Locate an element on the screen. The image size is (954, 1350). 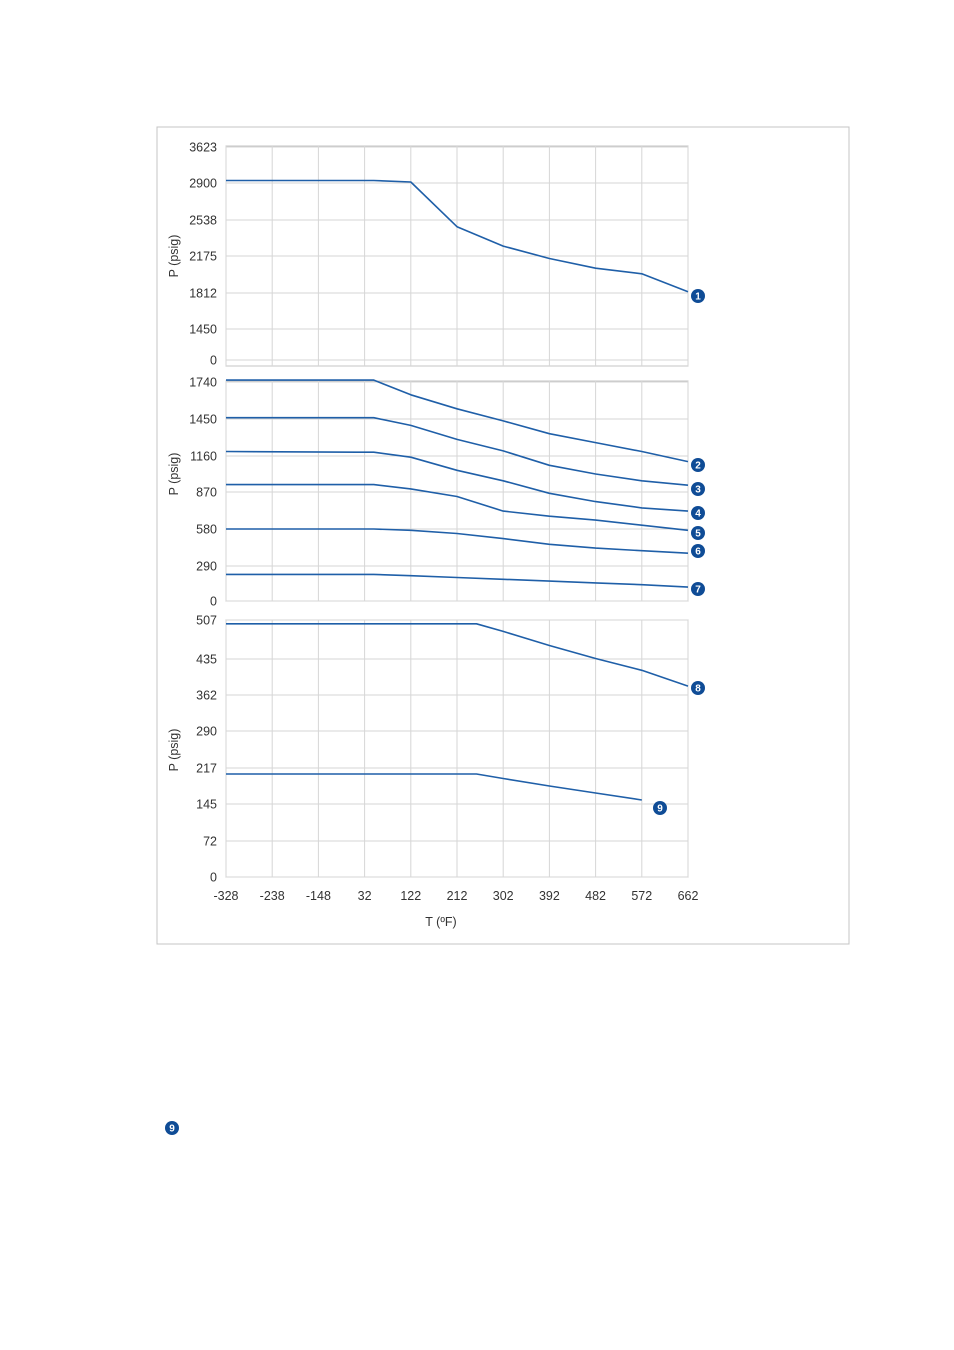
y-tick-label: 435 is located at coordinates (206, 660).